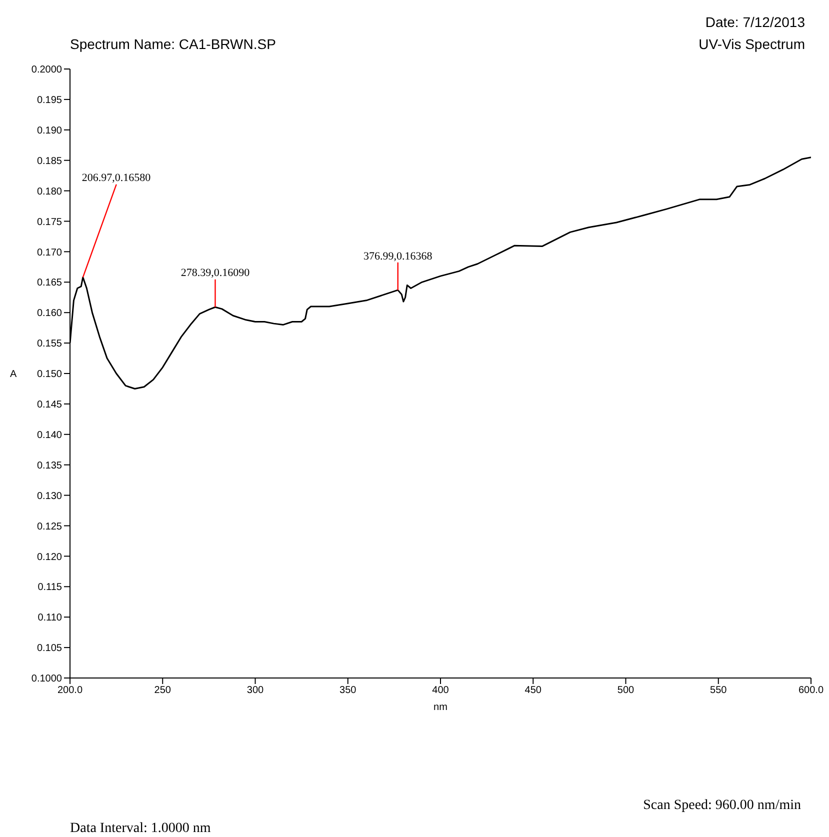  I want to click on y-tick-label: 0.125, so click(49, 526).